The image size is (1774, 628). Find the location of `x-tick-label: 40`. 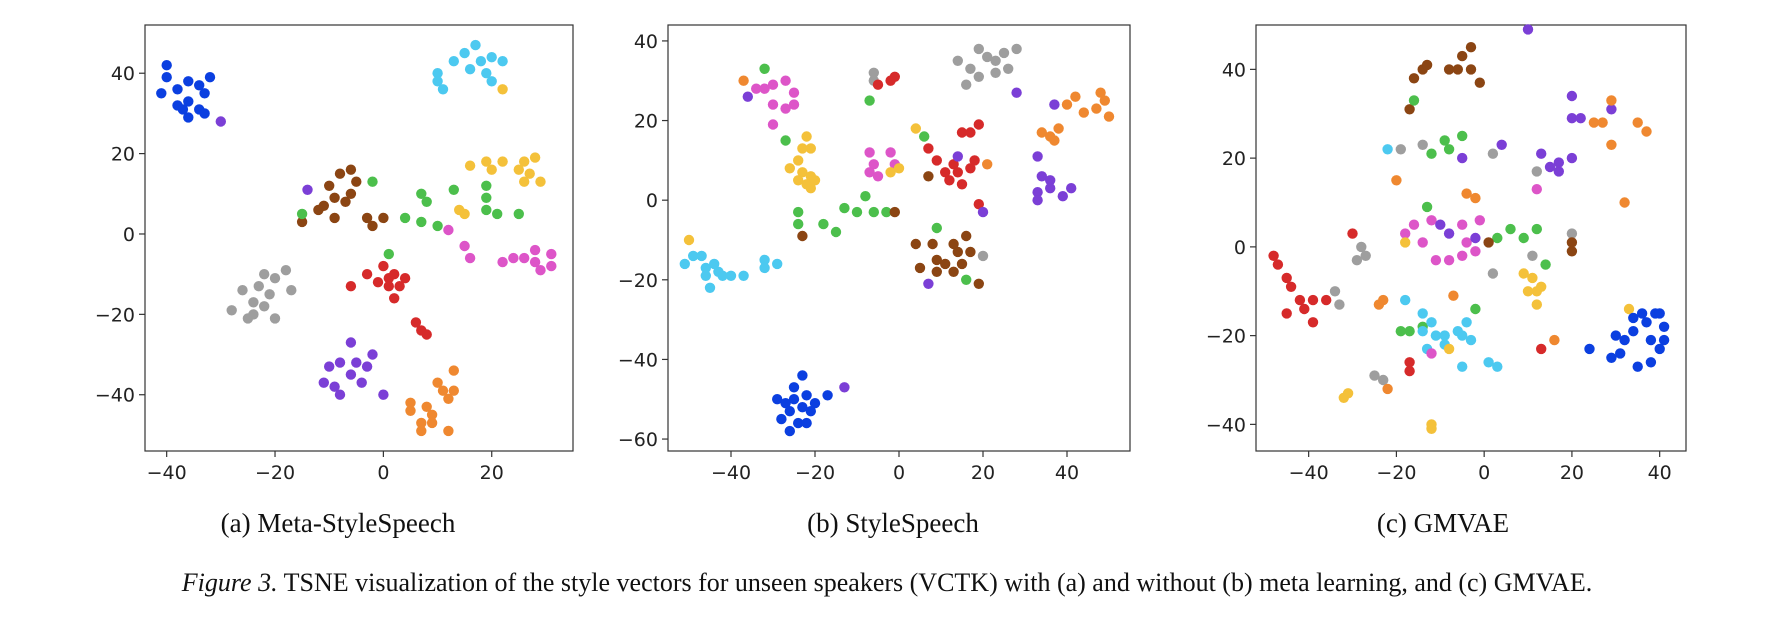

x-tick-label: 40 is located at coordinates (1660, 473).